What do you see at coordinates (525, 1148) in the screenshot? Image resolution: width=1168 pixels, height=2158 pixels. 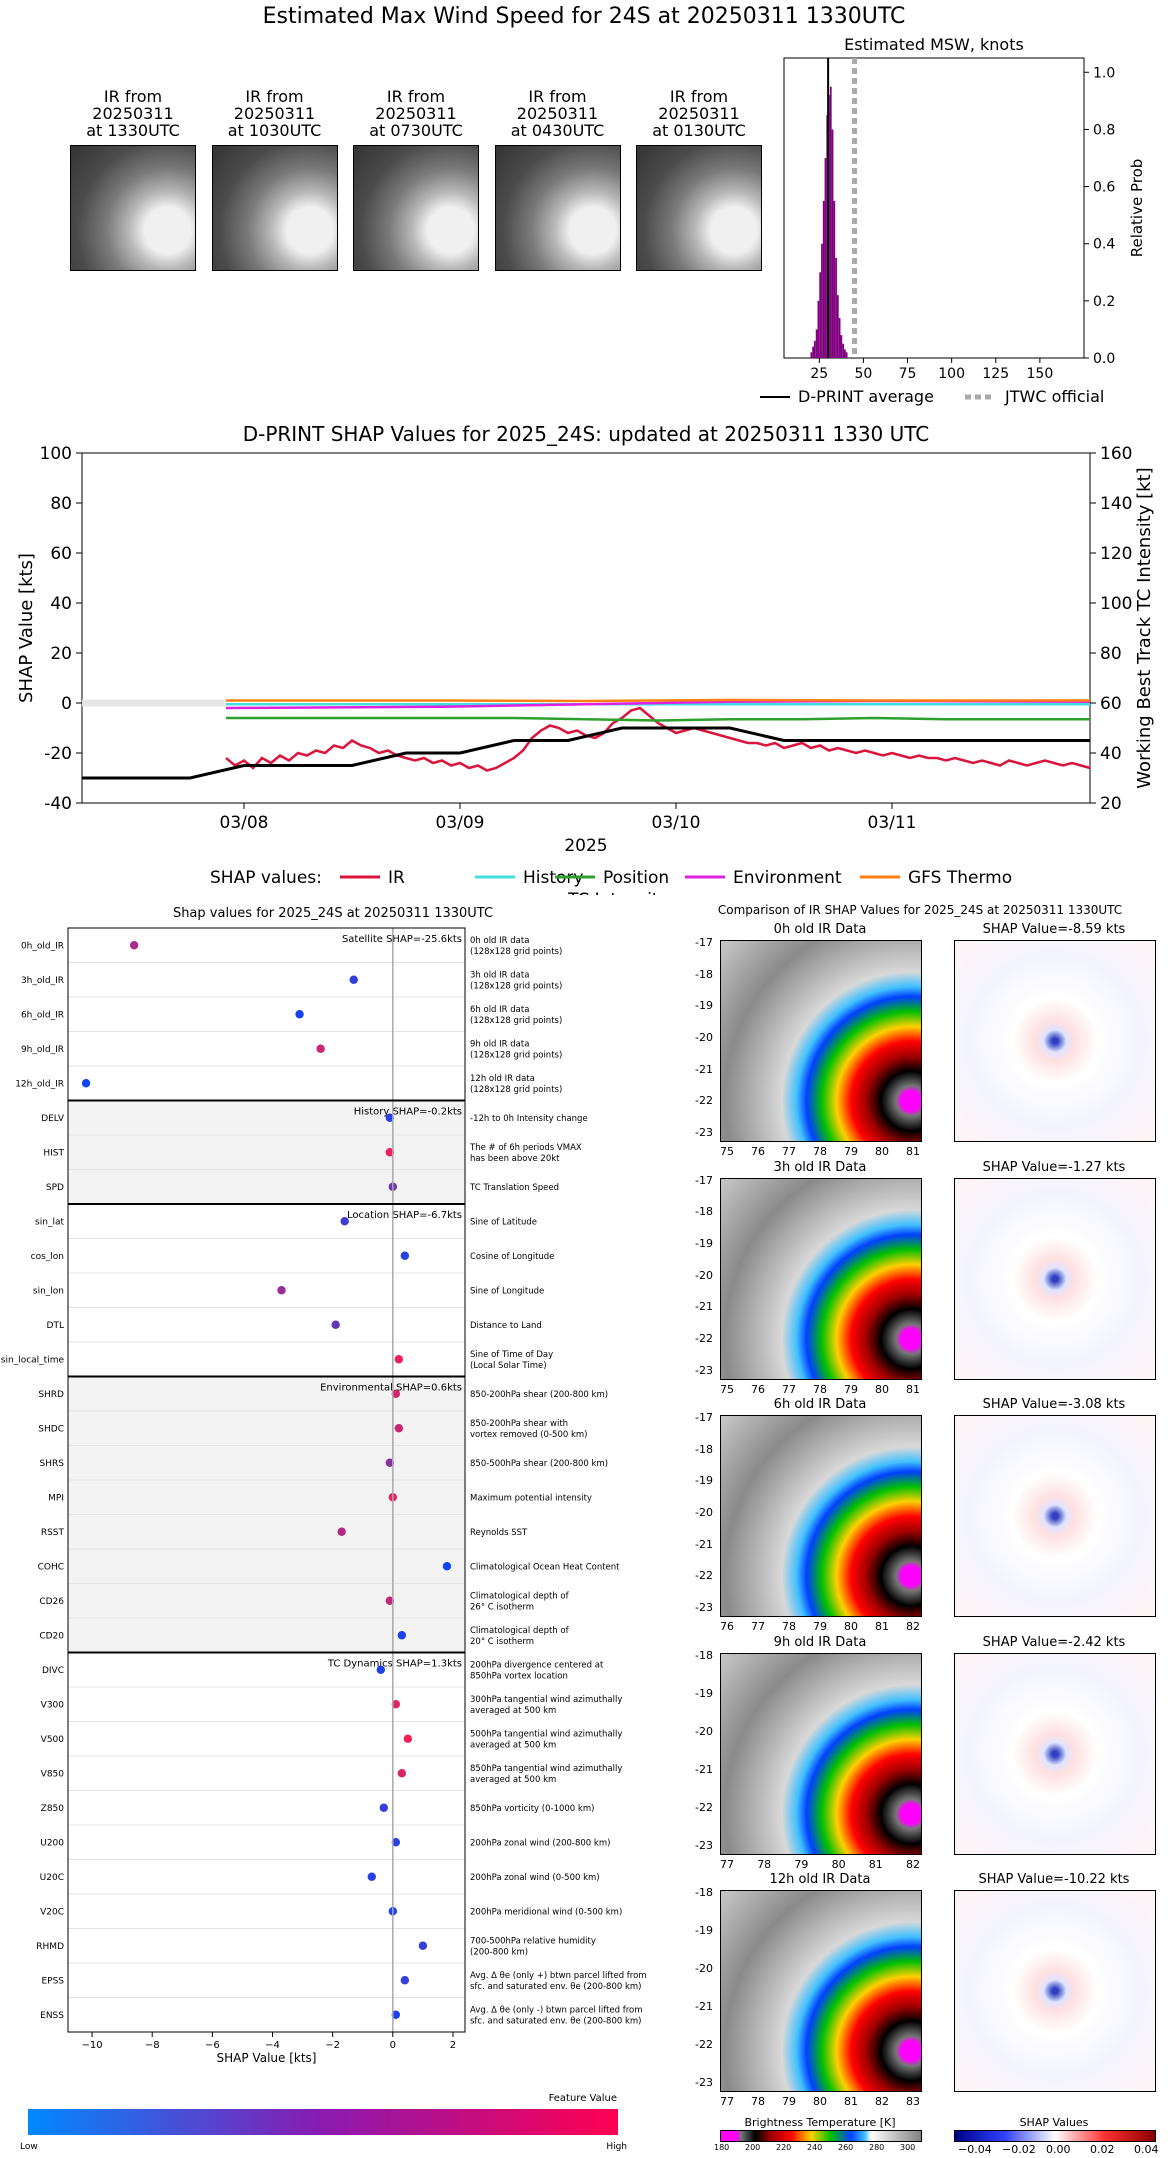 I see `feature-description: The # of 6h periods VMAX` at bounding box center [525, 1148].